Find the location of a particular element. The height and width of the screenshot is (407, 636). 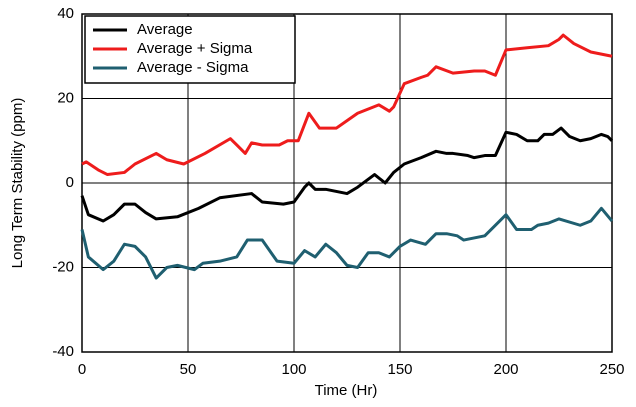

legend-label: Average - Sigma is located at coordinates (193, 67).